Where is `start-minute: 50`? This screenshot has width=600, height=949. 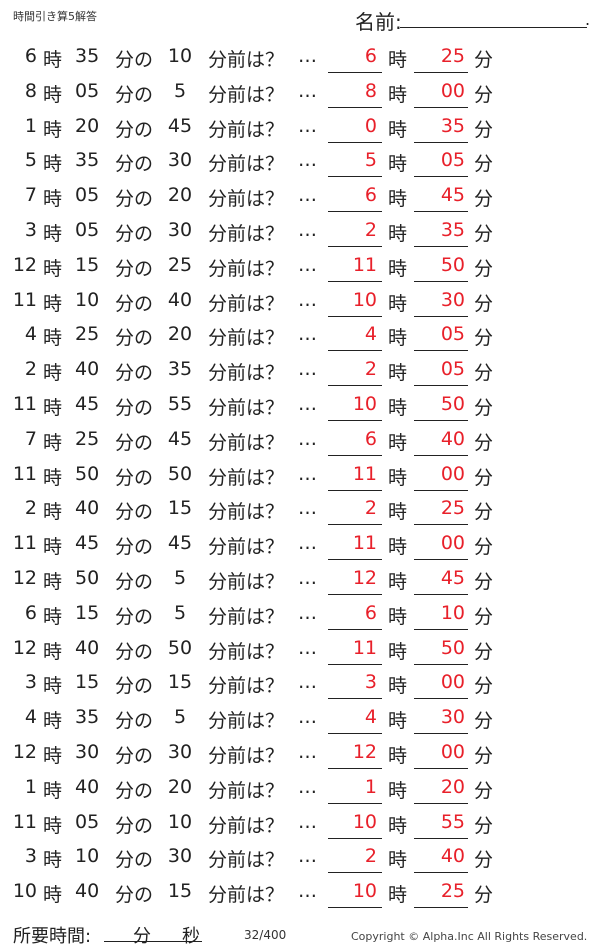
start-minute: 50 is located at coordinates (87, 578).